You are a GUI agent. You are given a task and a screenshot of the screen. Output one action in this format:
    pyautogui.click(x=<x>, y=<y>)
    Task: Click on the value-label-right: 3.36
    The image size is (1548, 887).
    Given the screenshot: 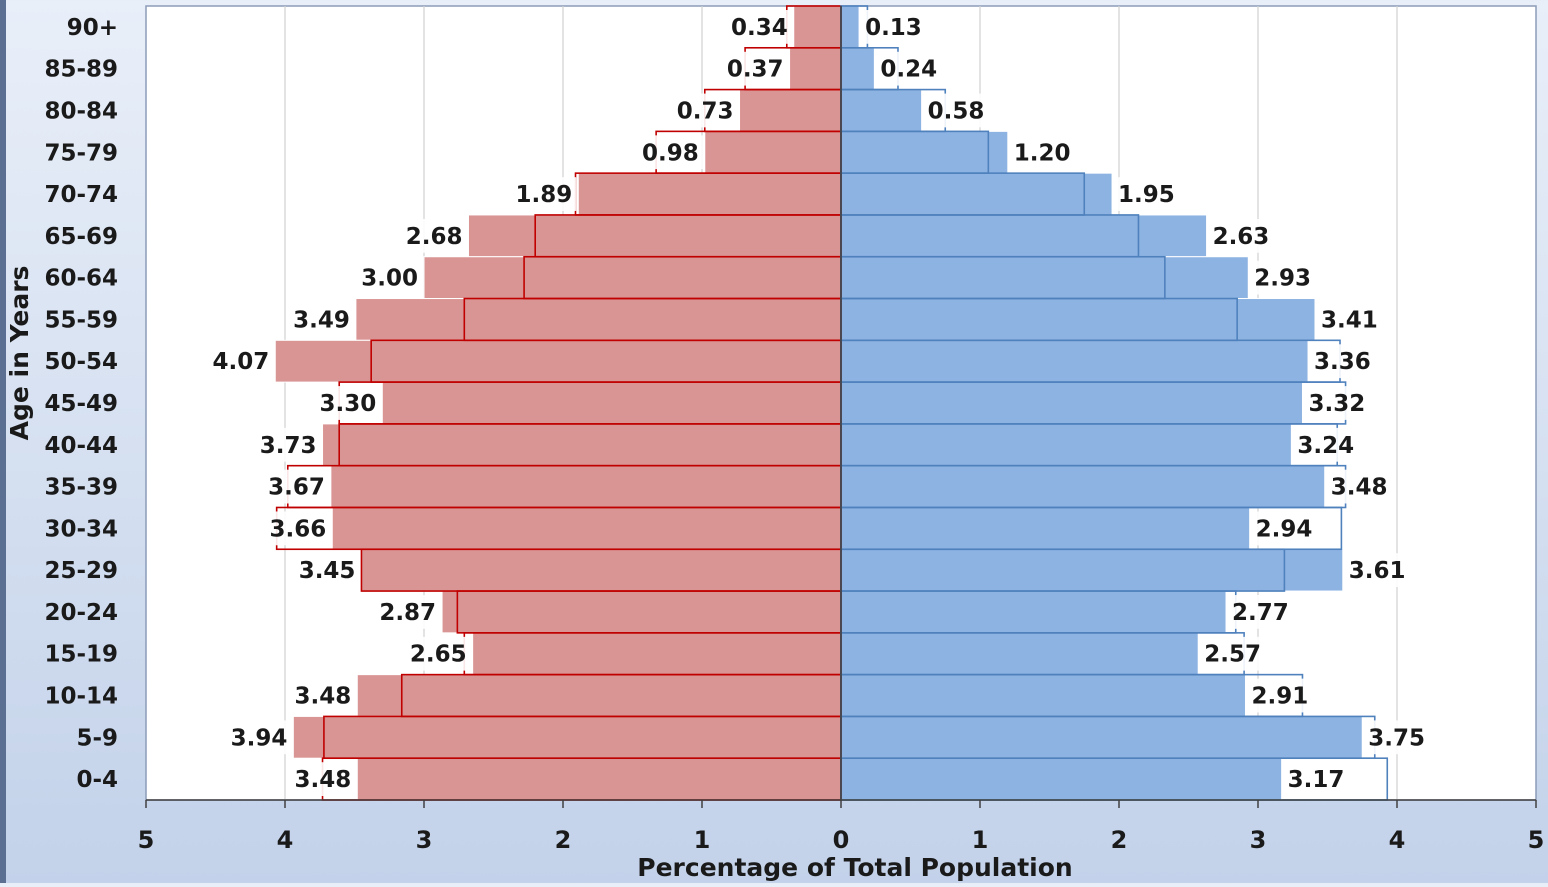 What is the action you would take?
    pyautogui.click(x=1342, y=362)
    